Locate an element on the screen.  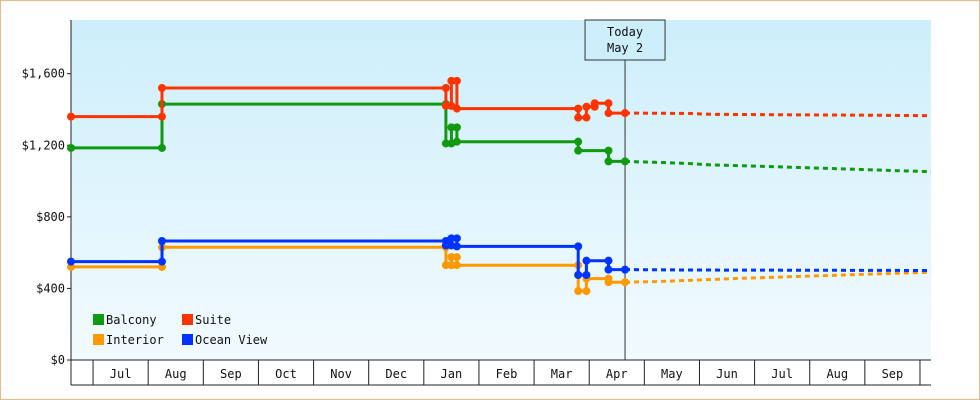
y-tick-label: $1,600 is located at coordinates (43, 74).